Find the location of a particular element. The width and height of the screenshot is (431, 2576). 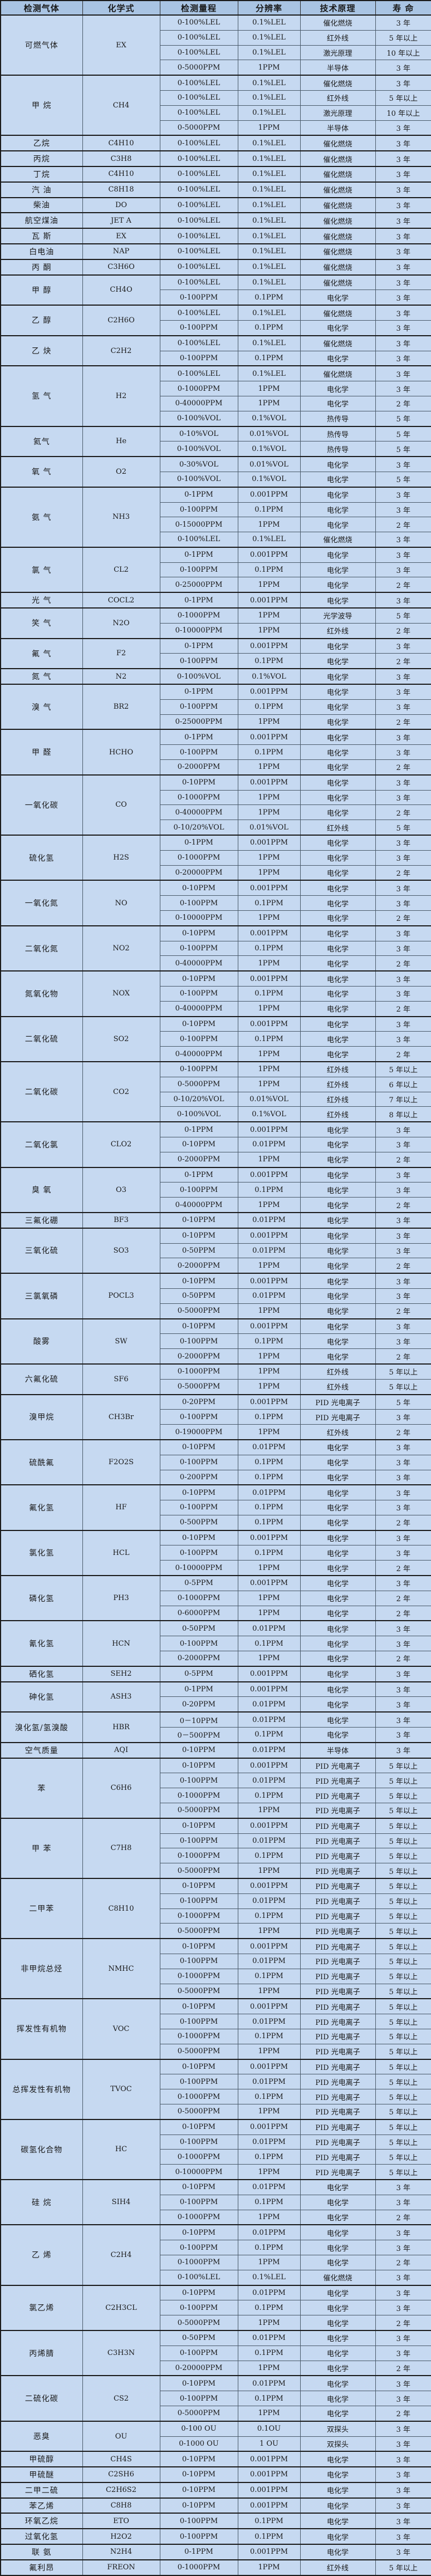

formula-cell: ASH3 is located at coordinates (121, 1697).